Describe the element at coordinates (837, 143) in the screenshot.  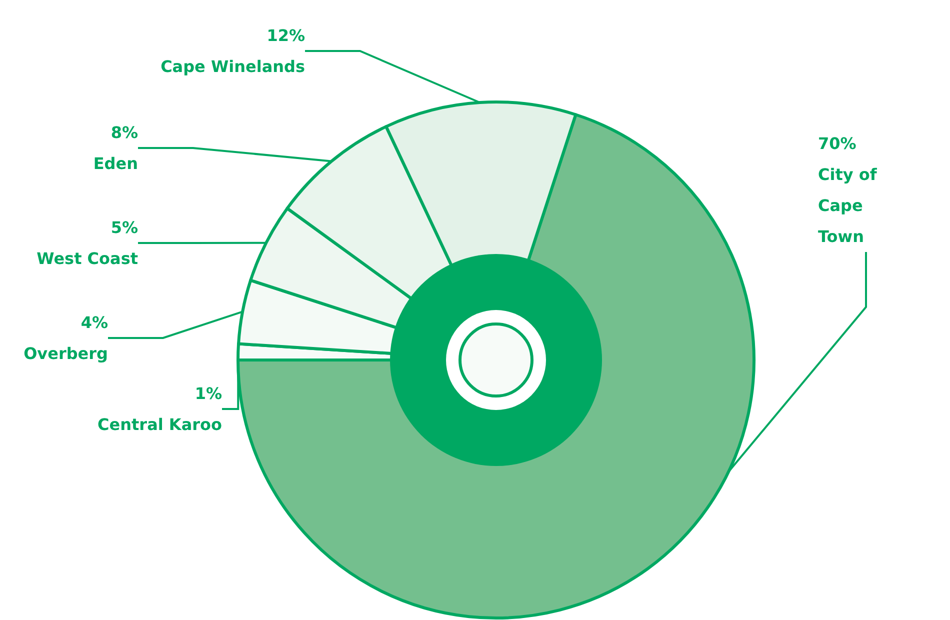
I see `data-label: 70%` at that location.